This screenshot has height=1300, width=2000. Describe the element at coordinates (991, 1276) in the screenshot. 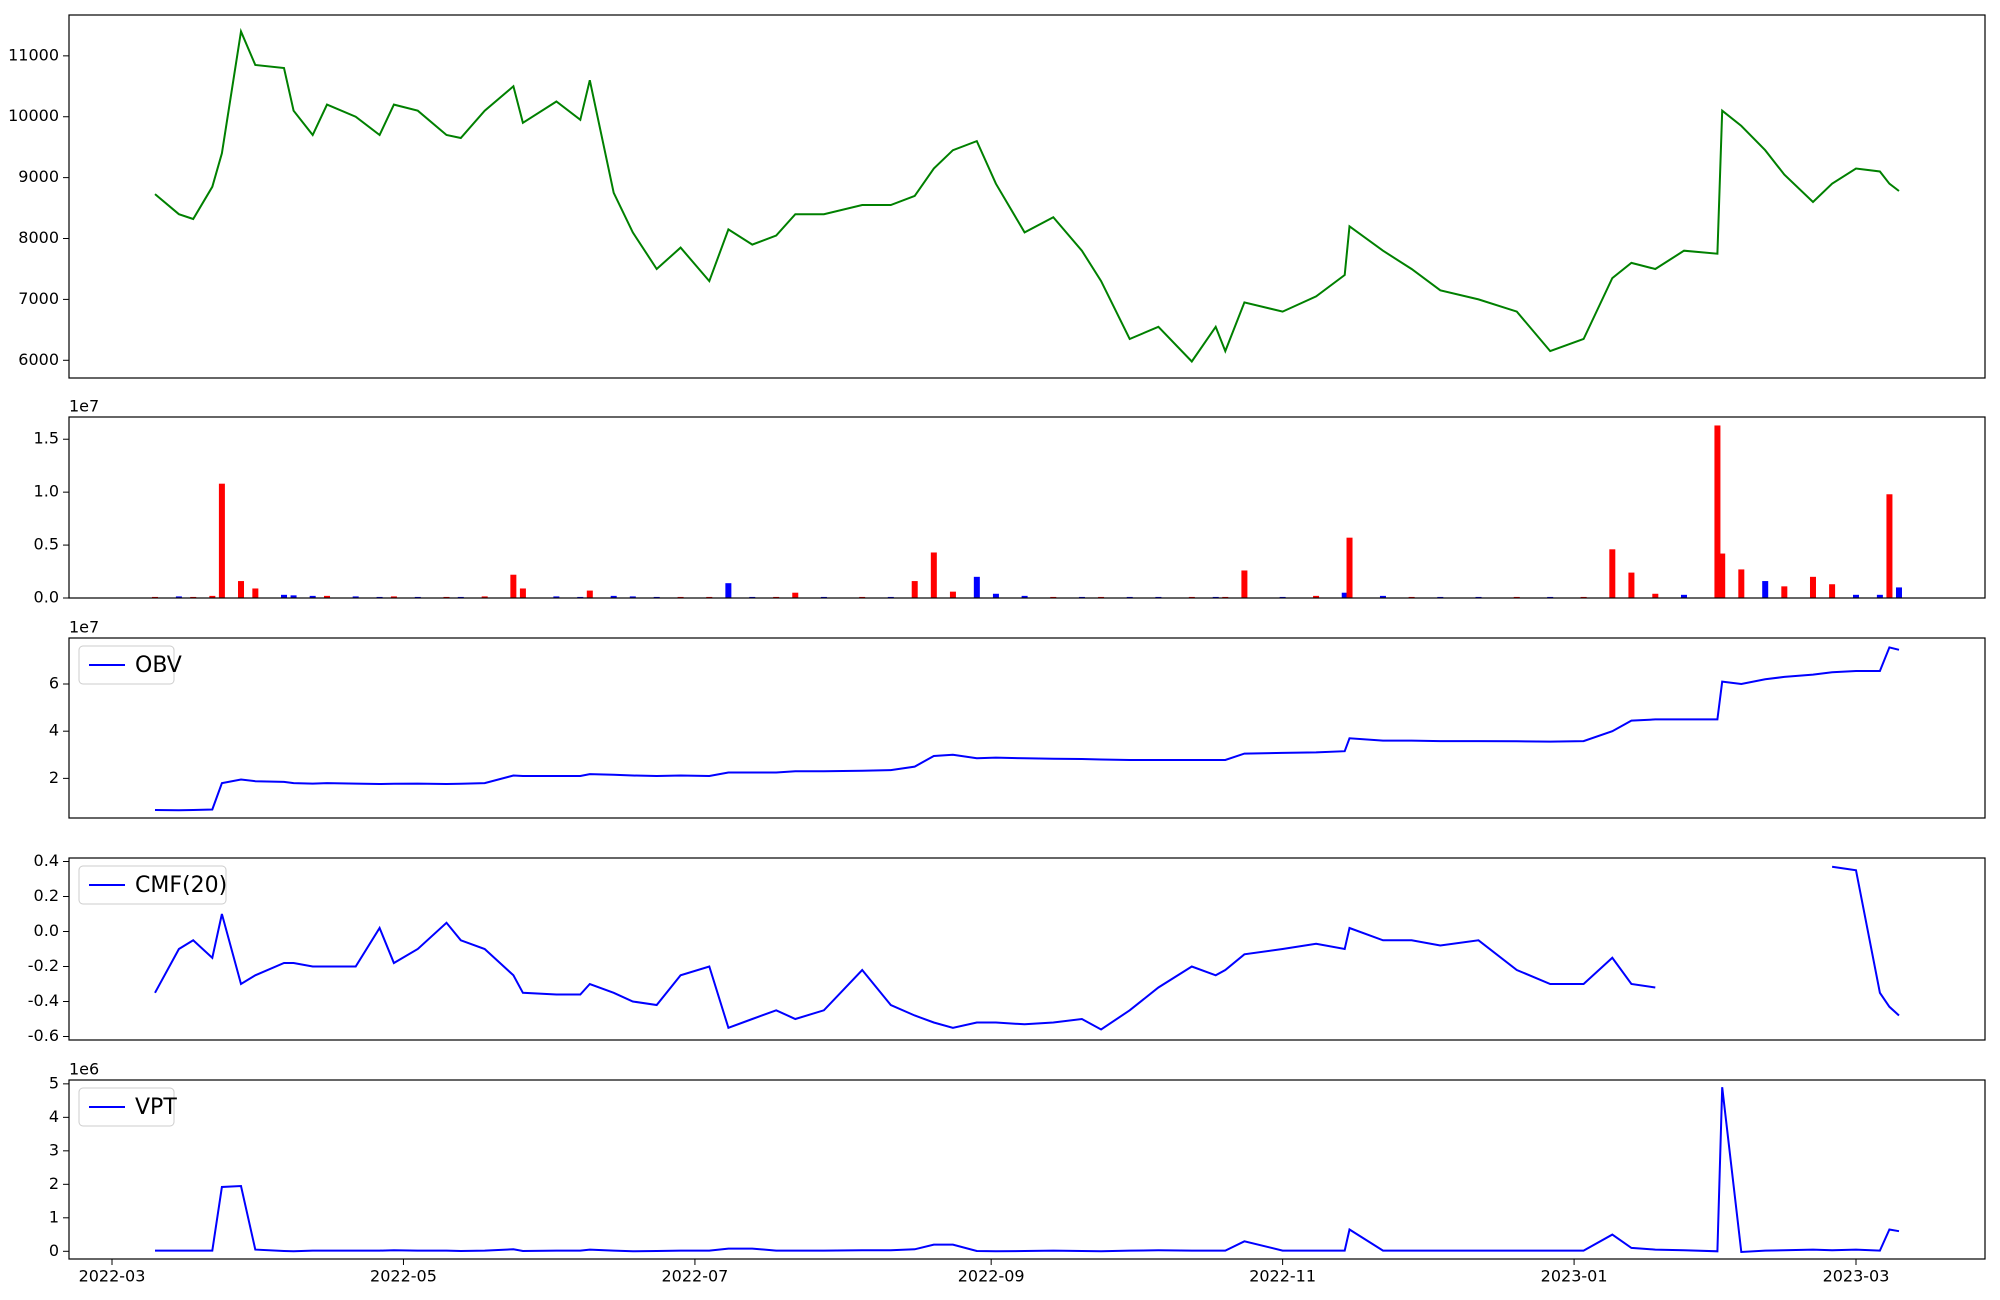

I see `x-tick-label: 2022-09` at that location.